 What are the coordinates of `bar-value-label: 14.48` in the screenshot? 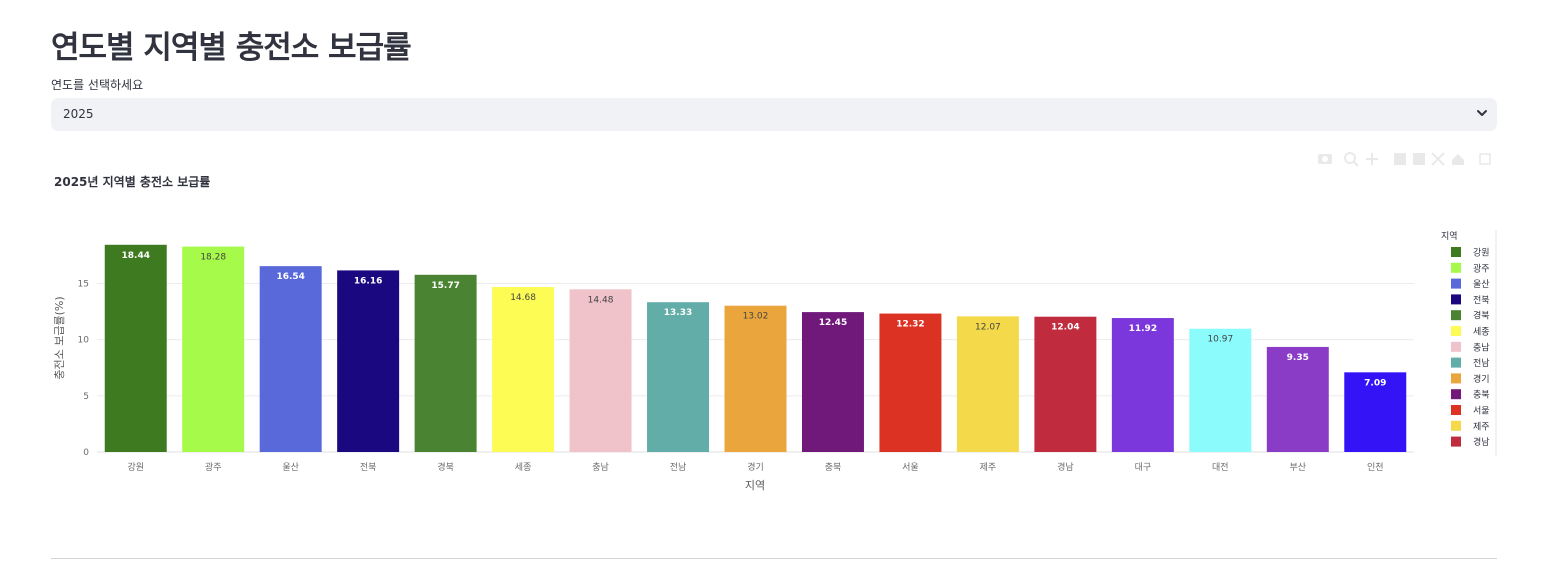 It's located at (601, 300).